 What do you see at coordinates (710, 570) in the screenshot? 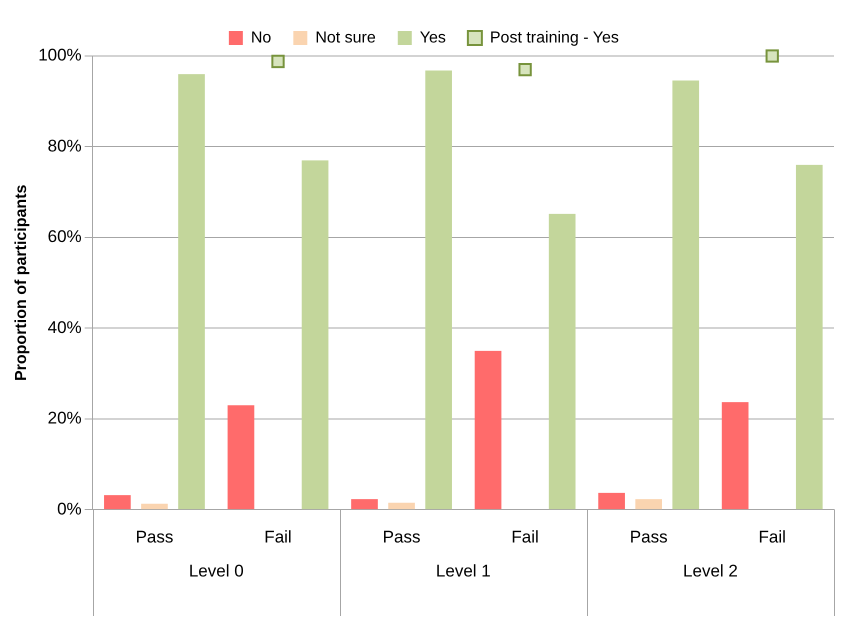
I see `text: Level 2` at bounding box center [710, 570].